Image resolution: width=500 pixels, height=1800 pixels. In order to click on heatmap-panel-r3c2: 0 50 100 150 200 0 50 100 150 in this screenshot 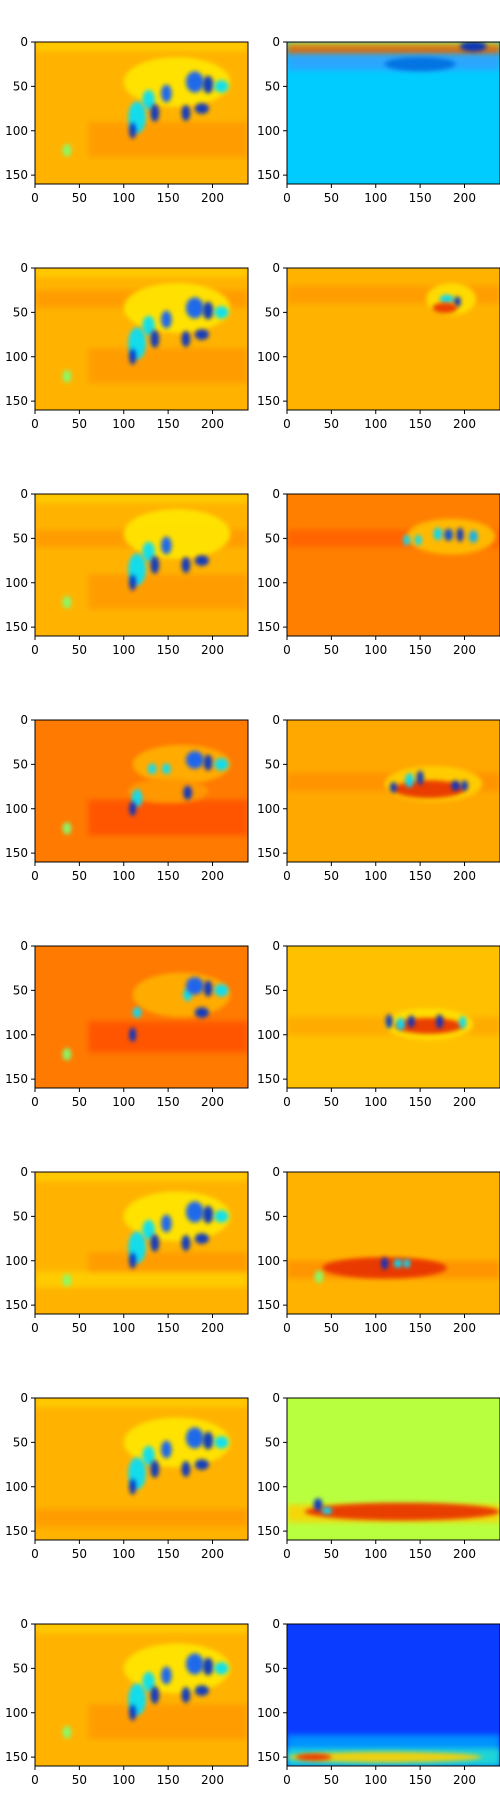, I will do `click(378, 572)`.